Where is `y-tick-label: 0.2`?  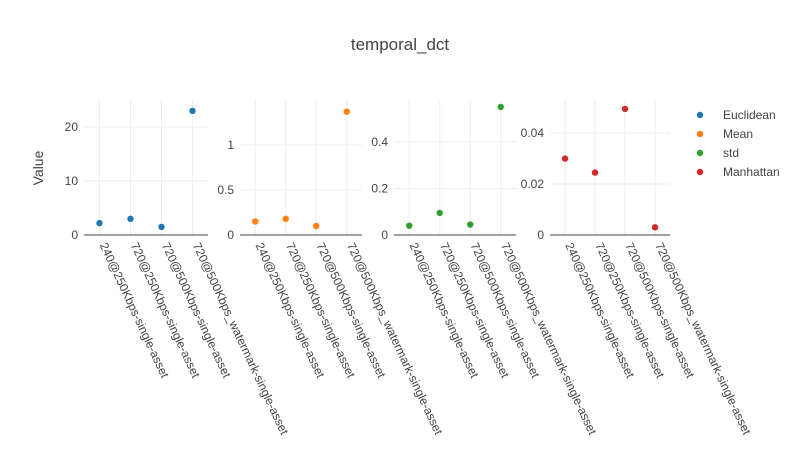
y-tick-label: 0.2 is located at coordinates (379, 188).